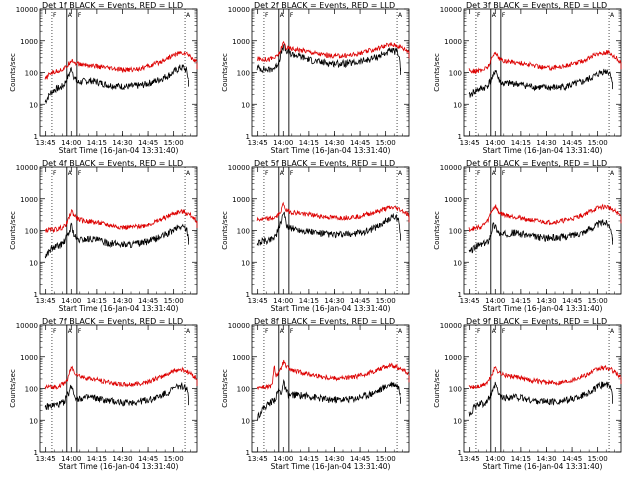 This screenshot has width=640, height=480. Describe the element at coordinates (536, 163) in the screenshot. I see `panel-title: Det 6f BLACK = Events, RED = LLD` at that location.